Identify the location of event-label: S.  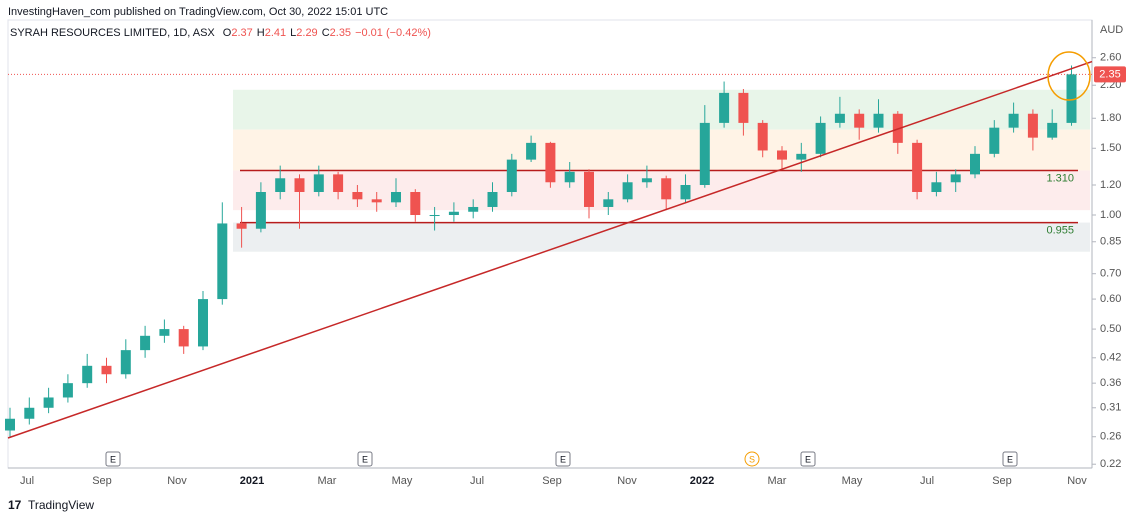
(752, 459).